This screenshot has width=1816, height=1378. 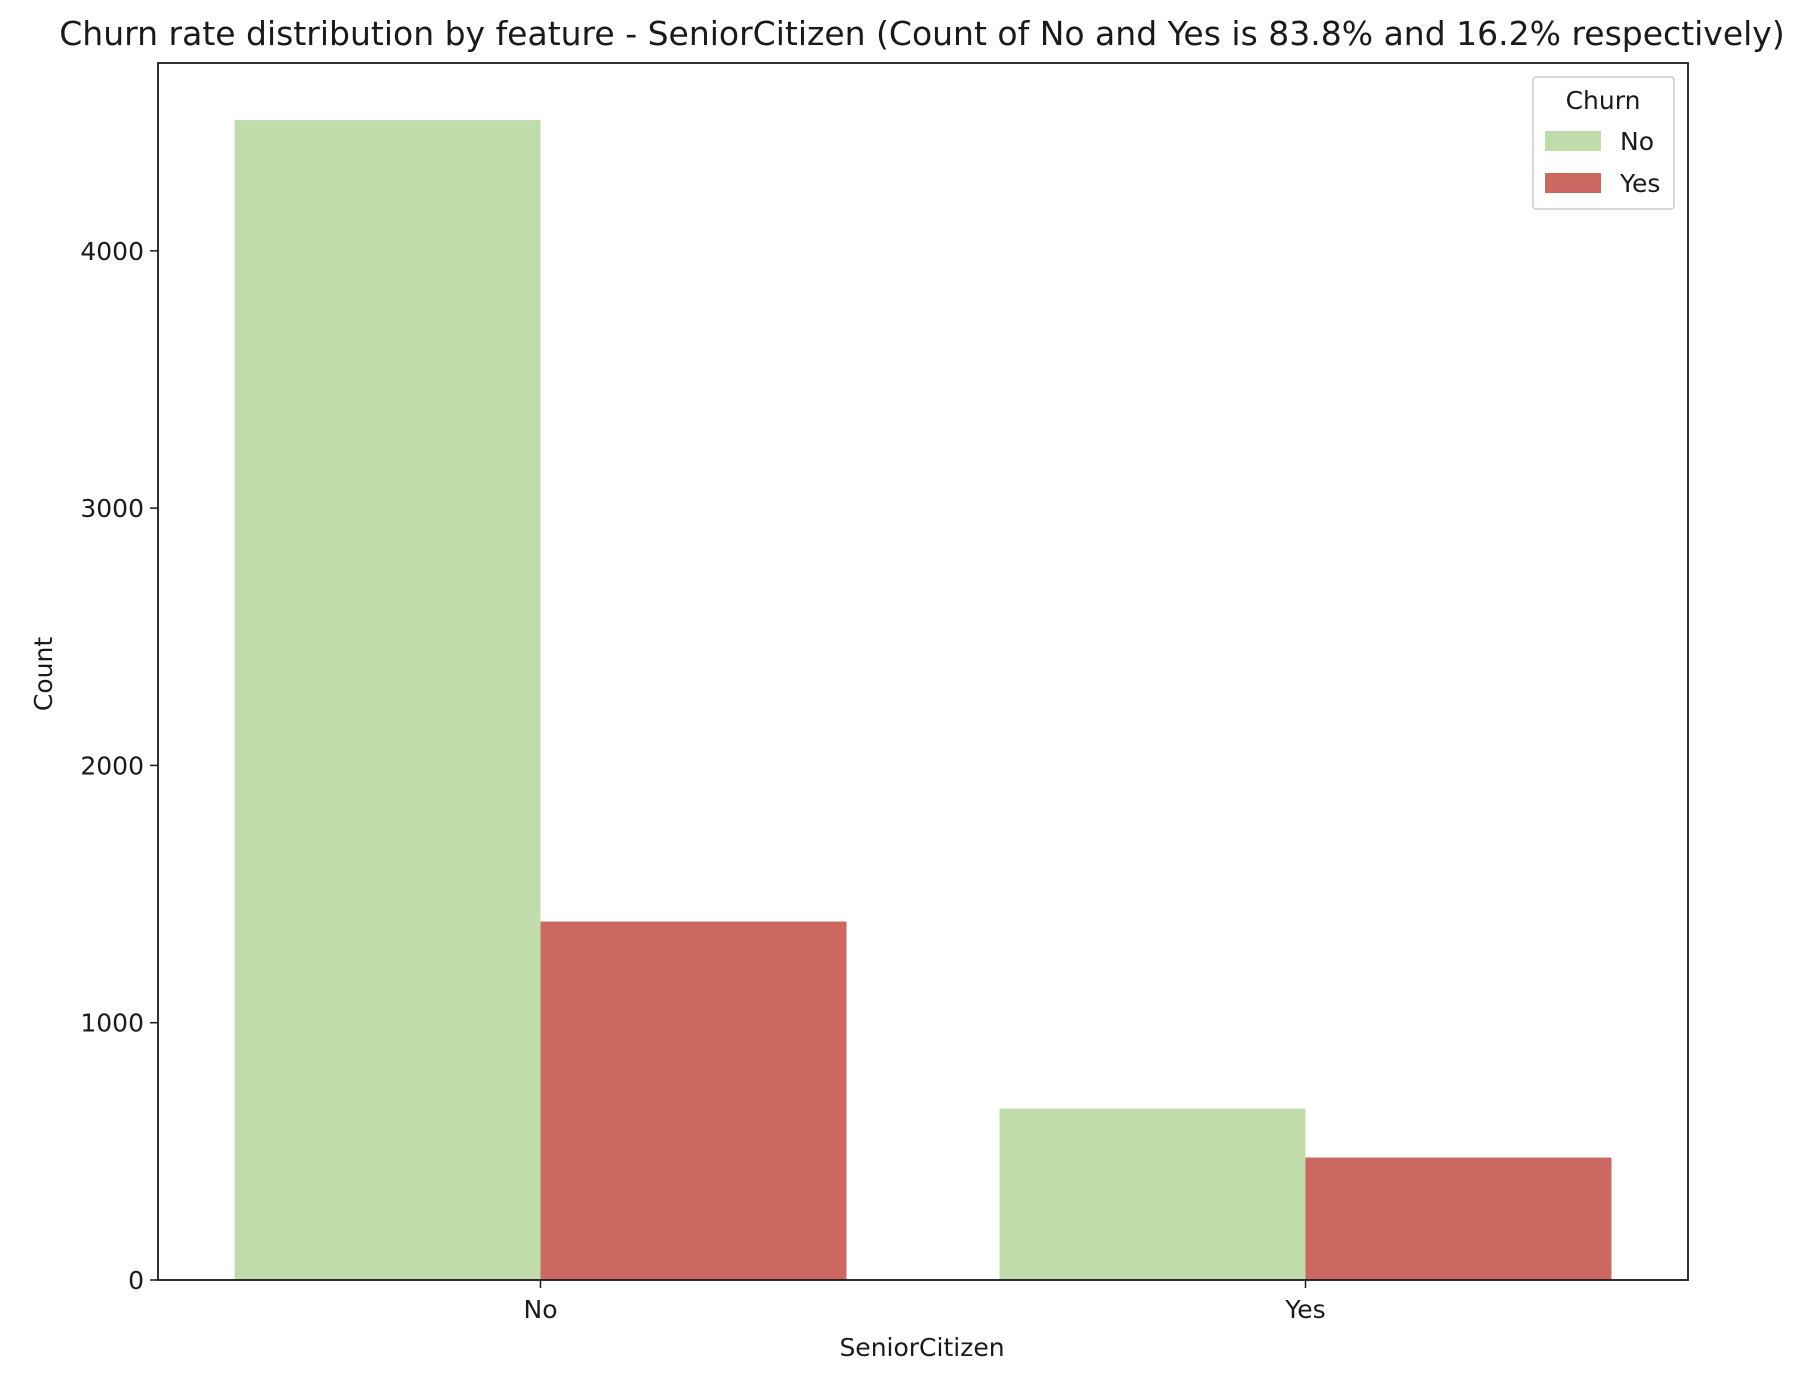 I want to click on legend-label-yes: Yes, so click(x=1639, y=183).